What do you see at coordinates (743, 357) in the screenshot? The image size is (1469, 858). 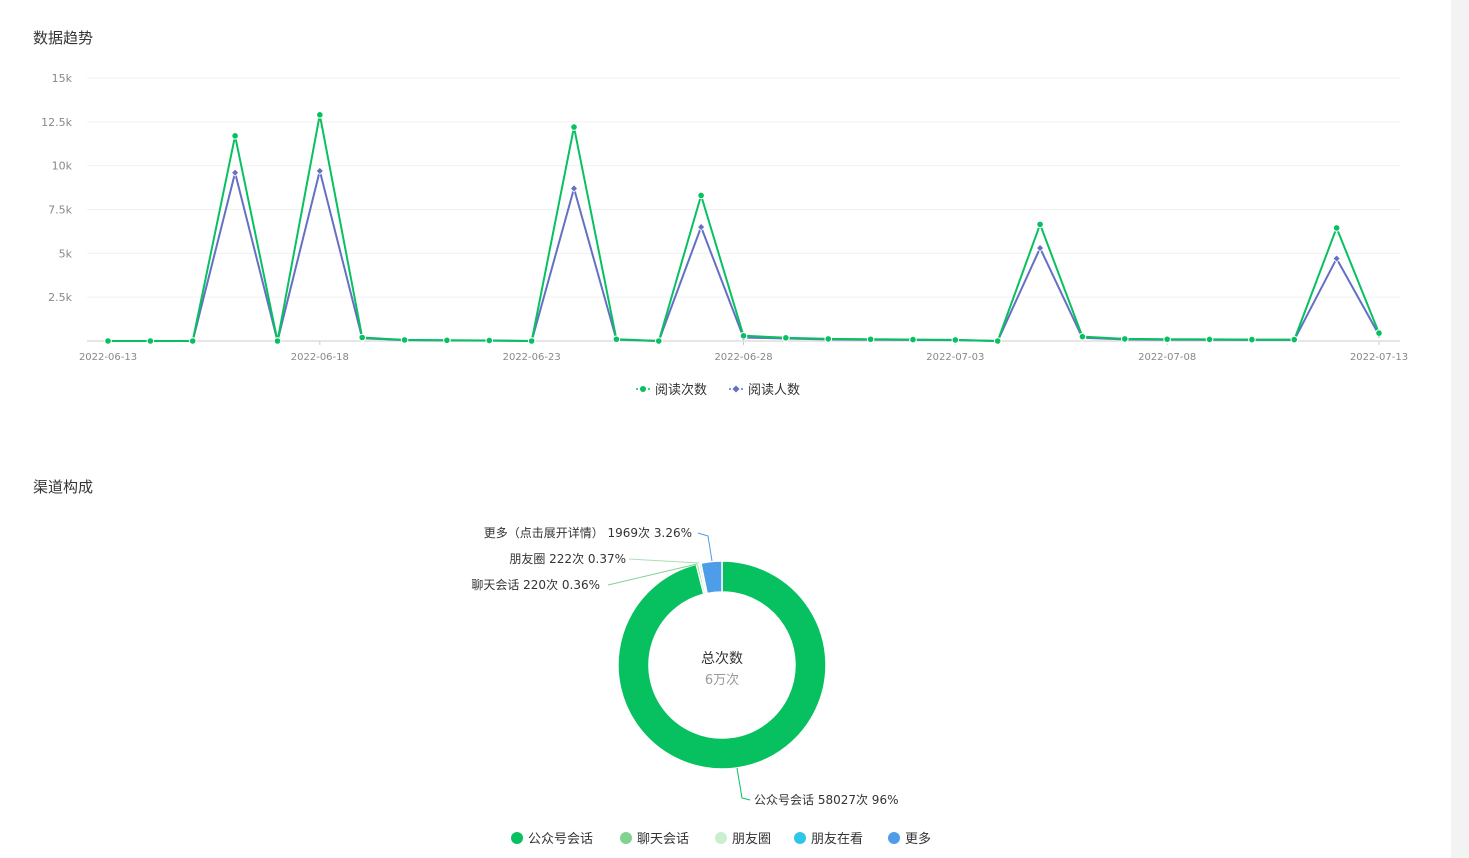 I see `x-tick-label: 2022-06-28` at bounding box center [743, 357].